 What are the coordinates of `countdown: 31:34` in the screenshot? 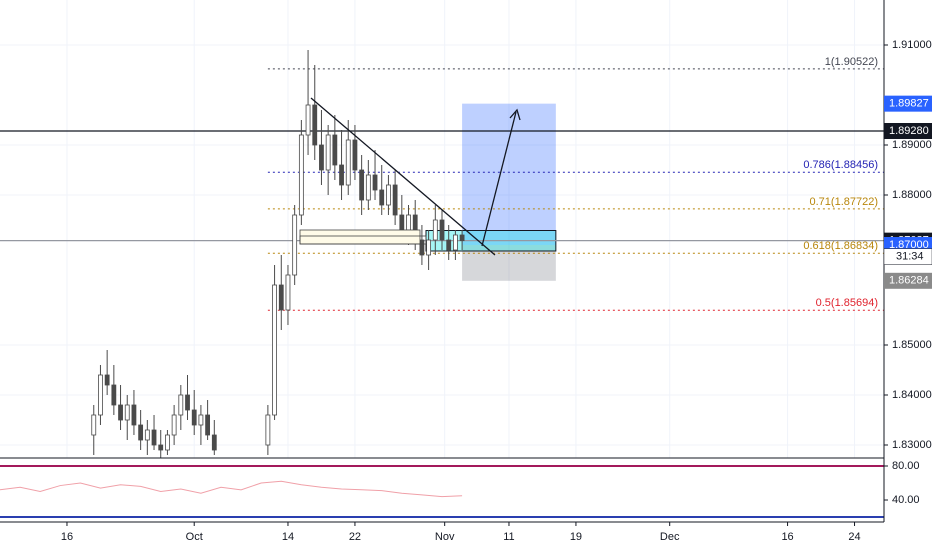 It's located at (910, 257).